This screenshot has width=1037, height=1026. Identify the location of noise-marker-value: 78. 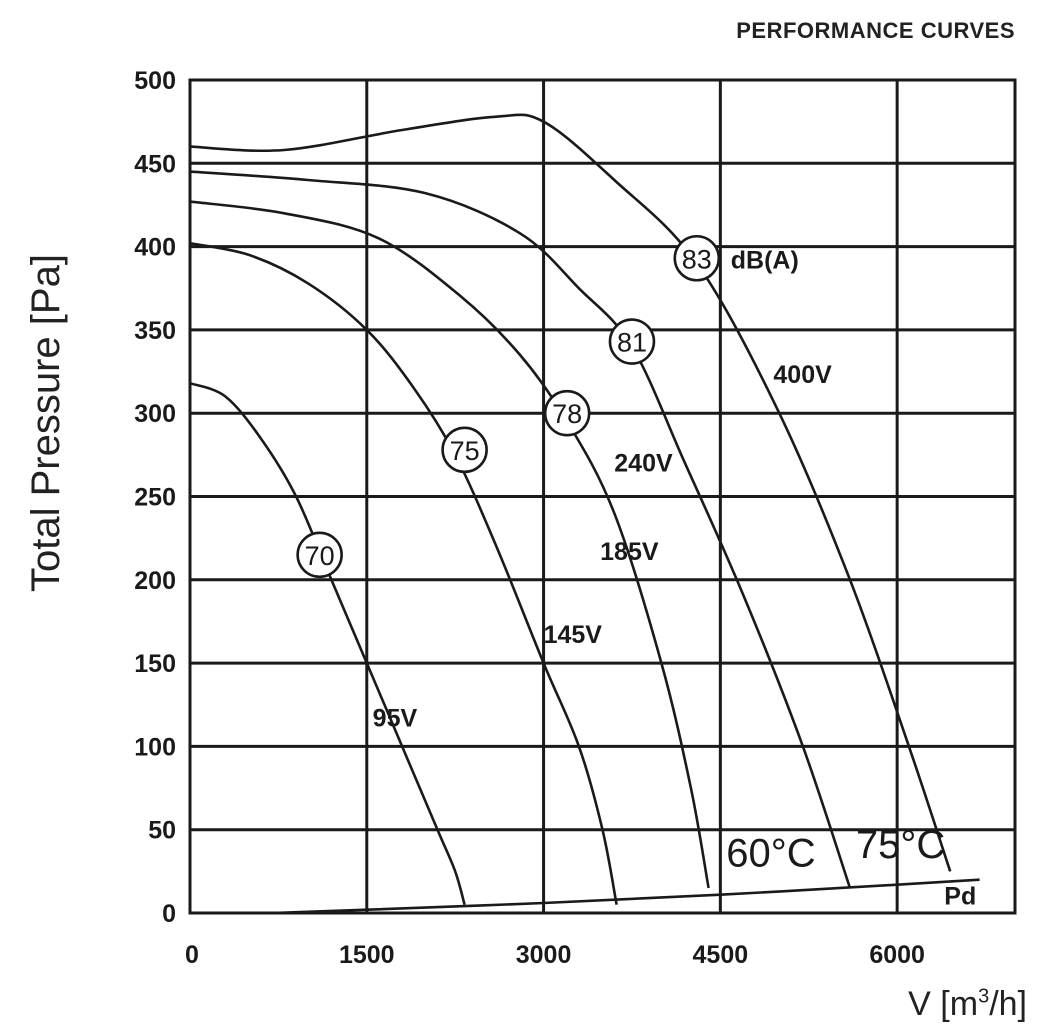
(567, 414).